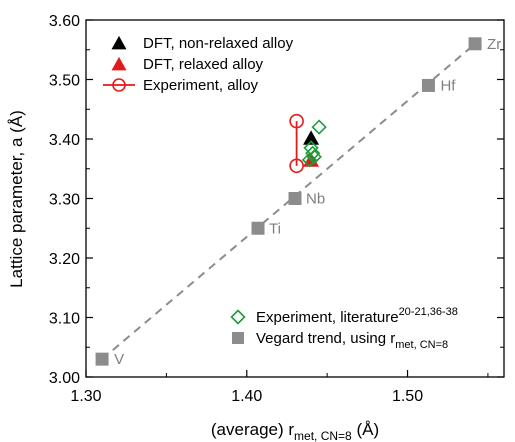 The image size is (515, 442). I want to click on x-tick-label: 1.40, so click(246, 396).